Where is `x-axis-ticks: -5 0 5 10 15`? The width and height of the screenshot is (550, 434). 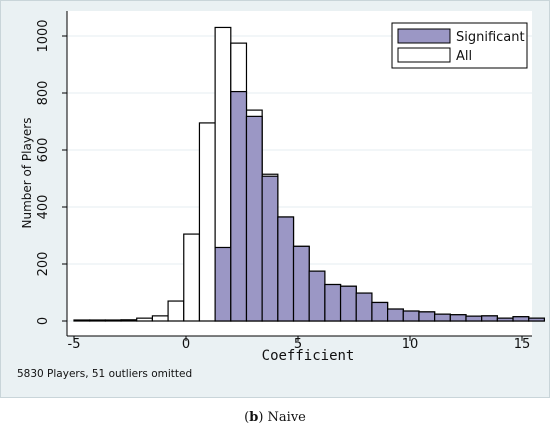
x-axis-ticks: -5 0 5 10 15 is located at coordinates (299, 344).